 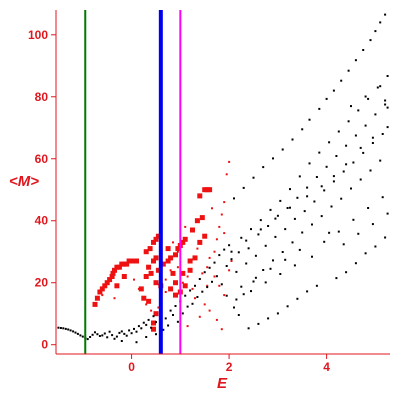 I want to click on y-tick-label: 60, so click(x=42, y=159).